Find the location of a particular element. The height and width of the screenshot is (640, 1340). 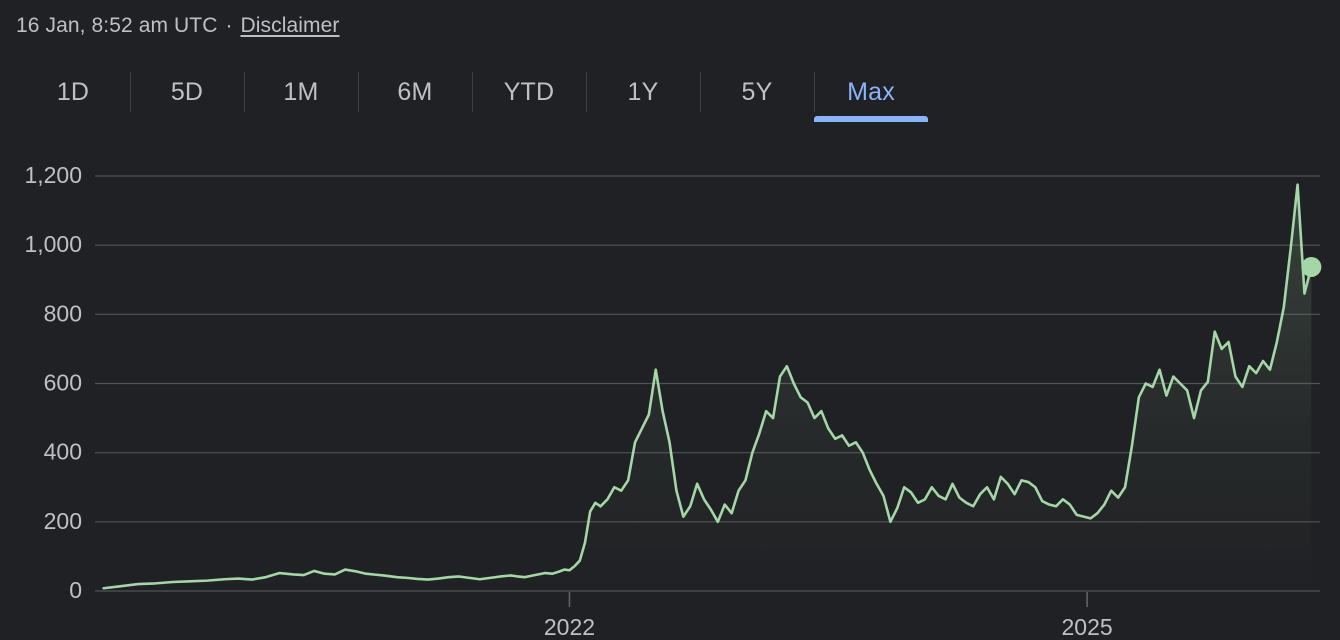

range-tab-label: YTD is located at coordinates (529, 91).